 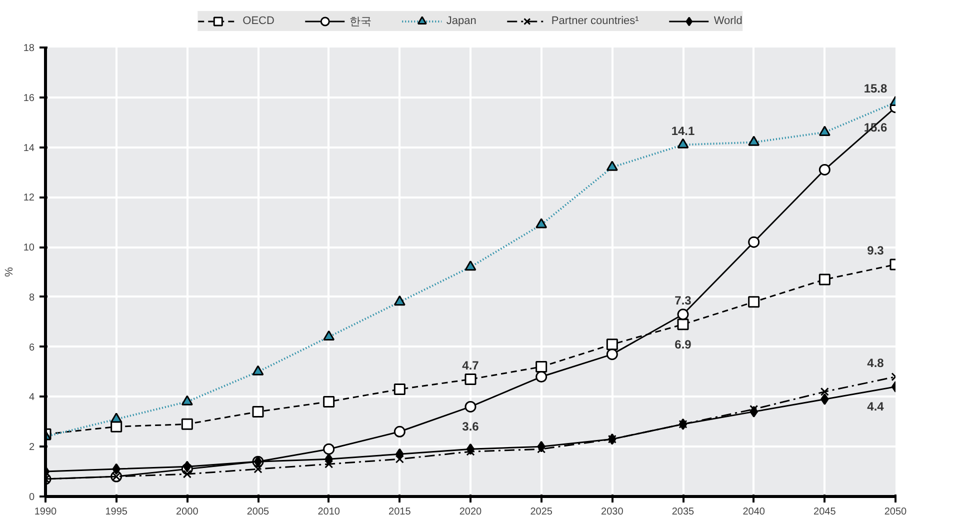 I want to click on data-label: 4.4, so click(x=875, y=407).